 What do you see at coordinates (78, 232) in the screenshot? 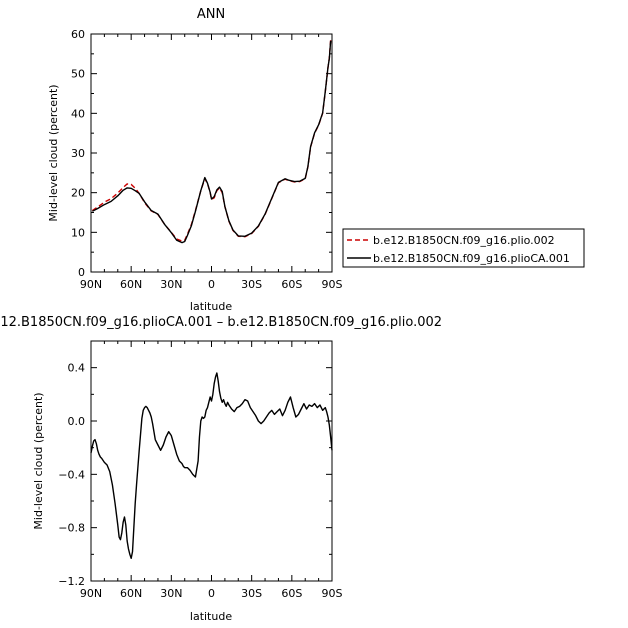
I see `top-y-tick-label: 10` at bounding box center [78, 232].